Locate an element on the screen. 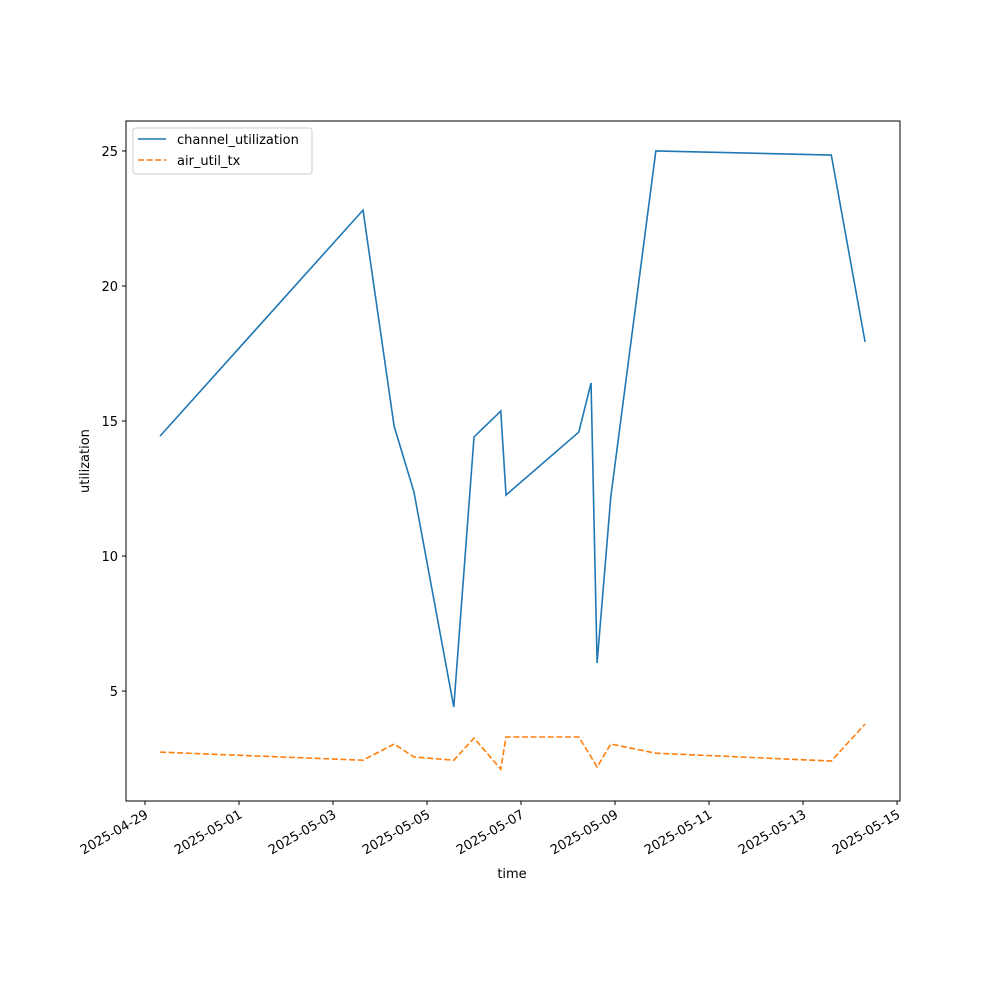 Image resolution: width=1000 pixels, height=1004 pixels. legend-box is located at coordinates (222, 151).